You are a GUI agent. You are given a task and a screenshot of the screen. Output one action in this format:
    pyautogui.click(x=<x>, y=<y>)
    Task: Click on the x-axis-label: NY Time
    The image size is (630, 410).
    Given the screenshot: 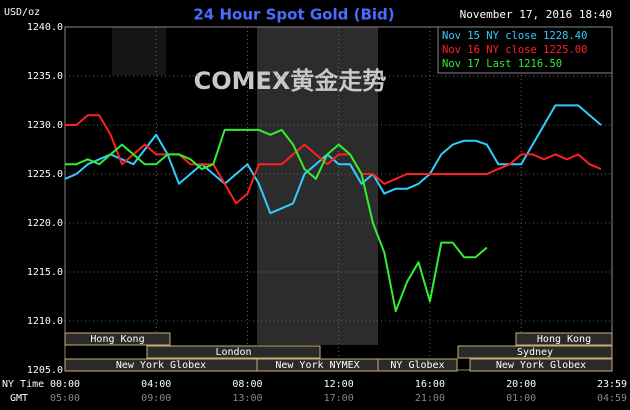 What is the action you would take?
    pyautogui.click(x=23, y=384)
    